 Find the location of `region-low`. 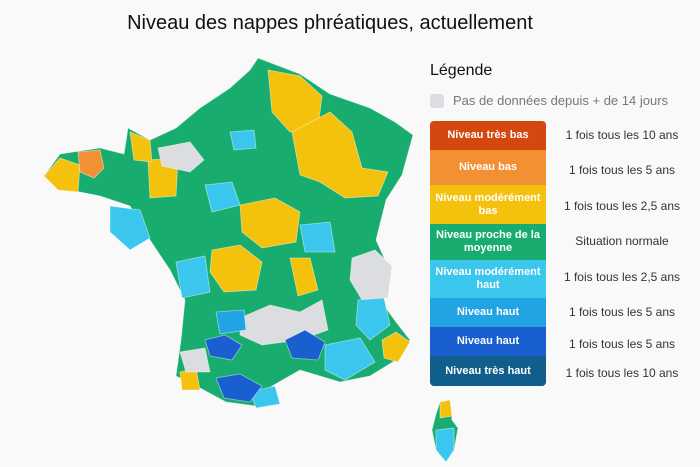

region-low is located at coordinates (91, 164).